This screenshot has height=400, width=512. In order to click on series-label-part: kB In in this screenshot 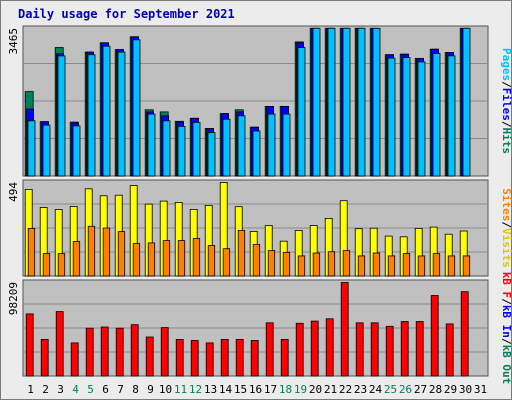, I will do `click(506, 321)`.